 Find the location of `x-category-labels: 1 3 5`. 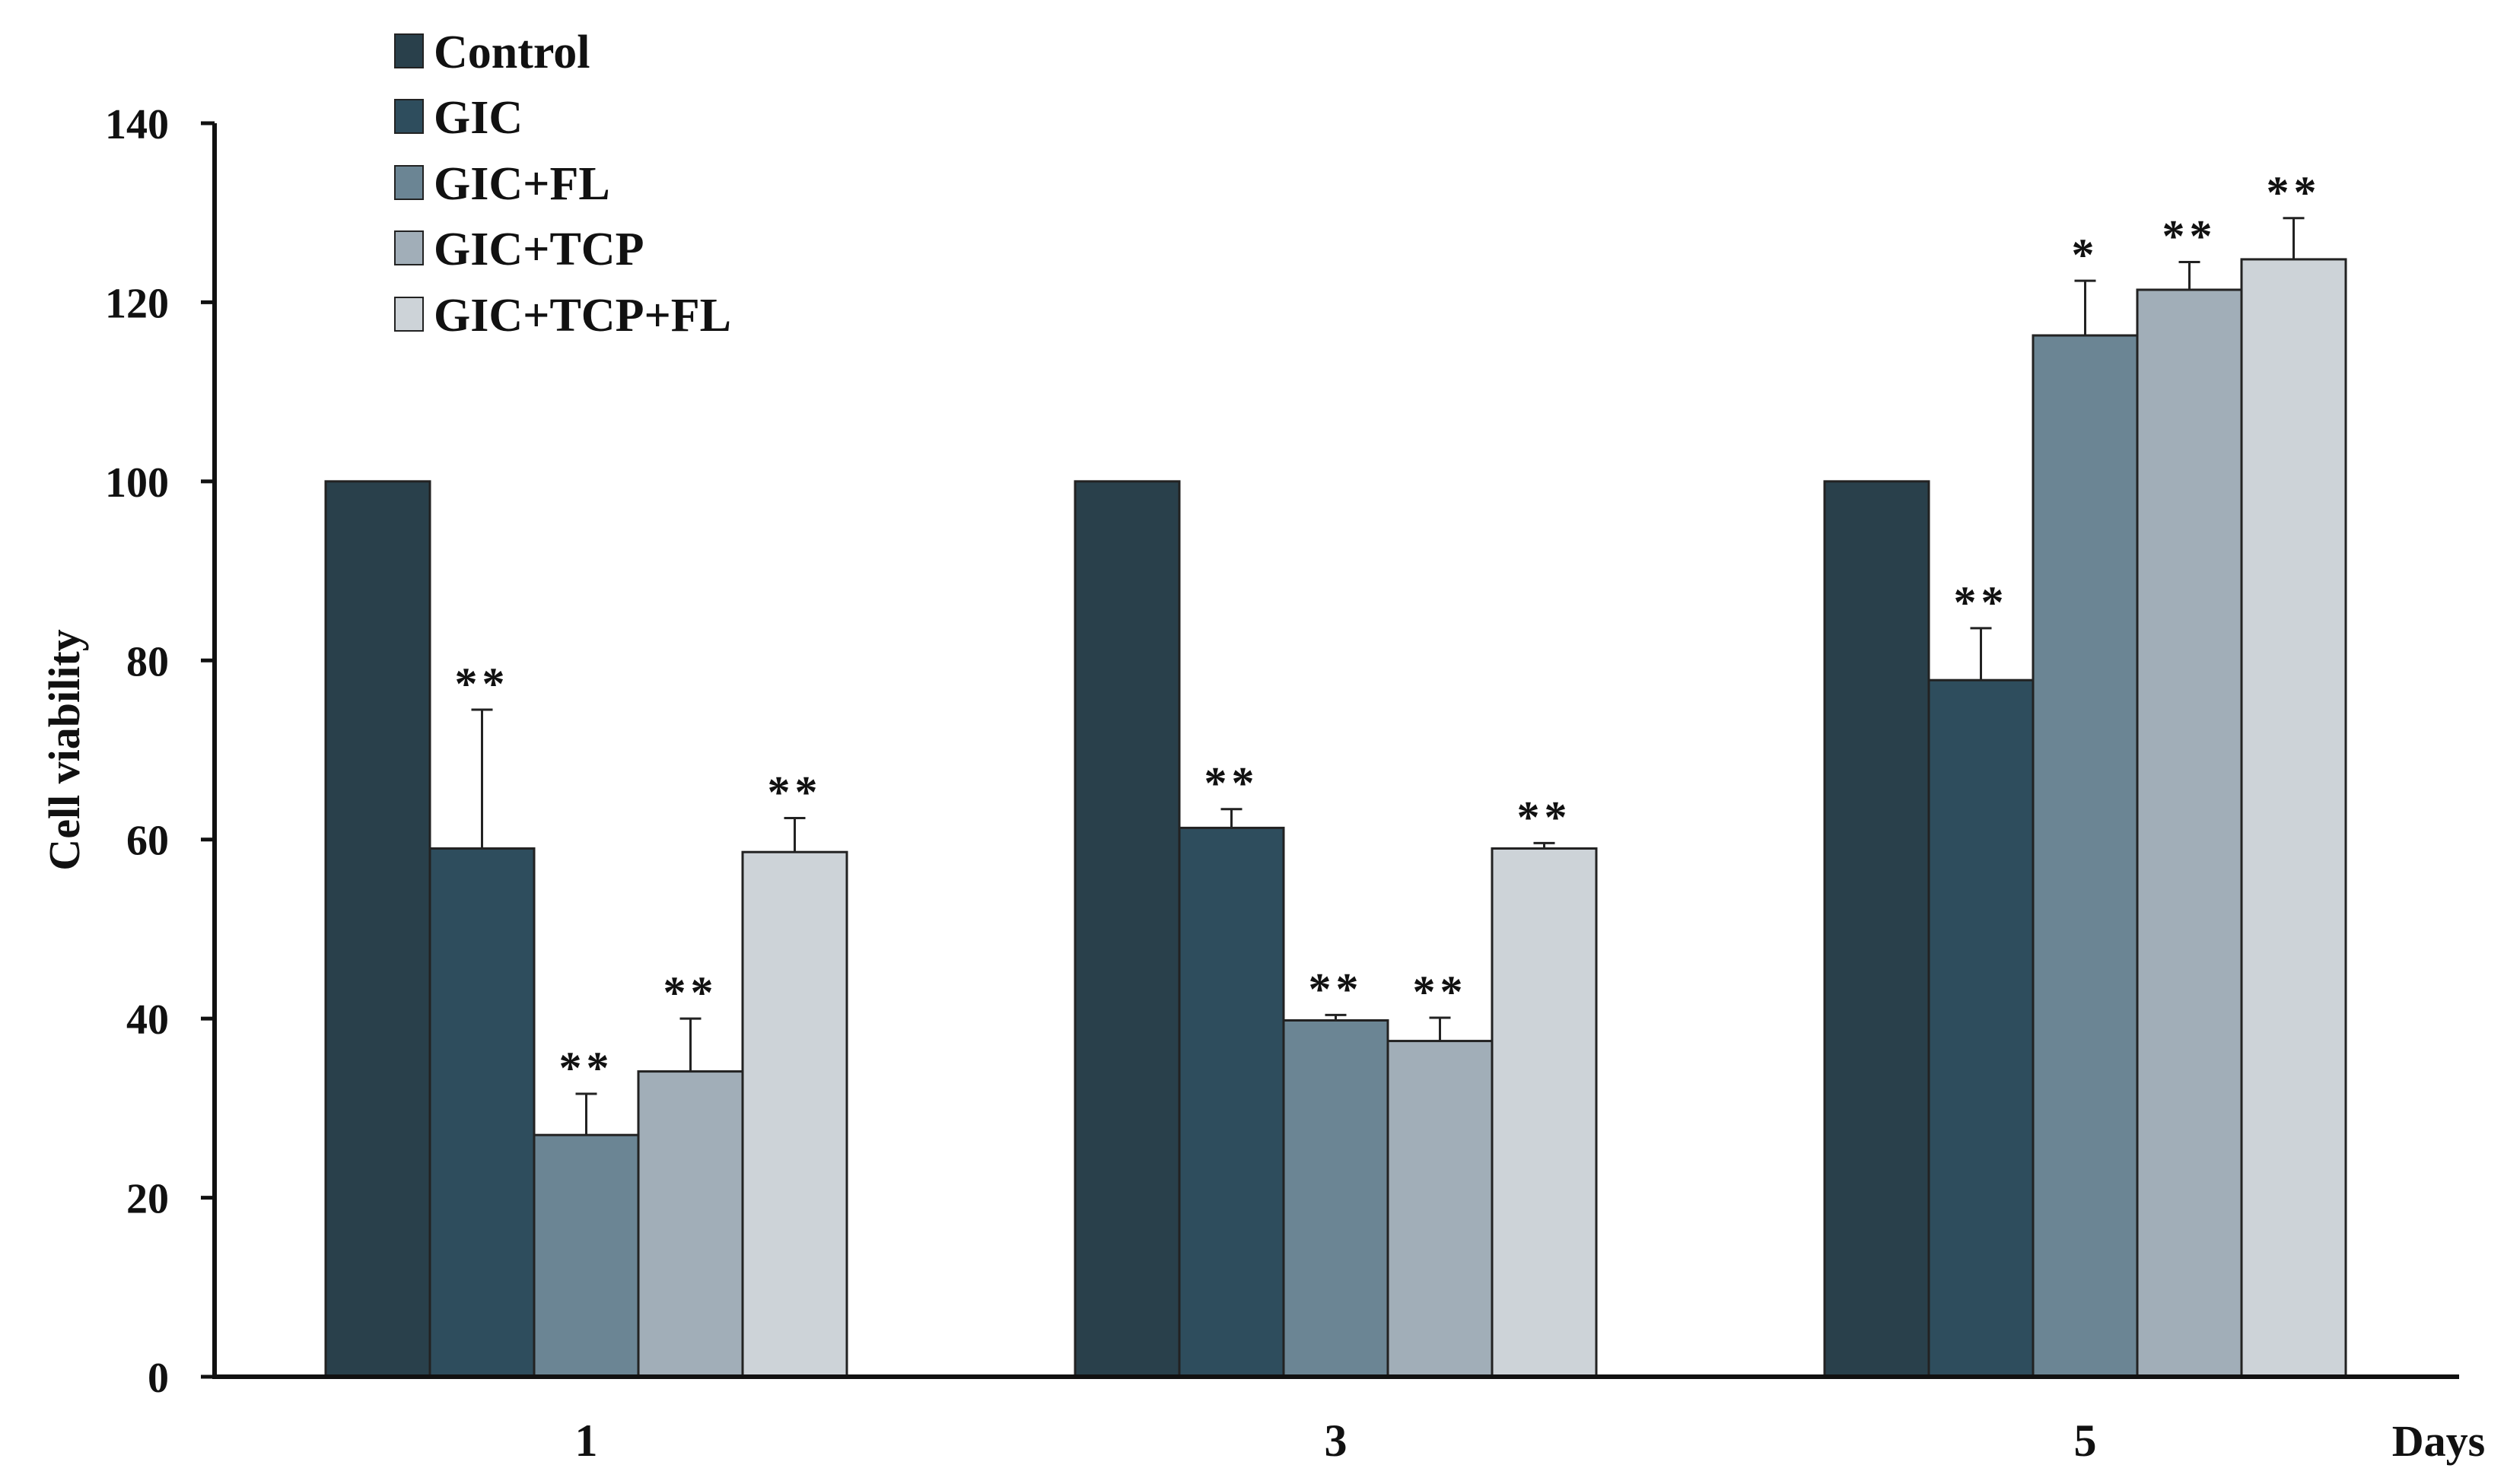

x-category-labels: 1 3 5 is located at coordinates (1336, 1441).